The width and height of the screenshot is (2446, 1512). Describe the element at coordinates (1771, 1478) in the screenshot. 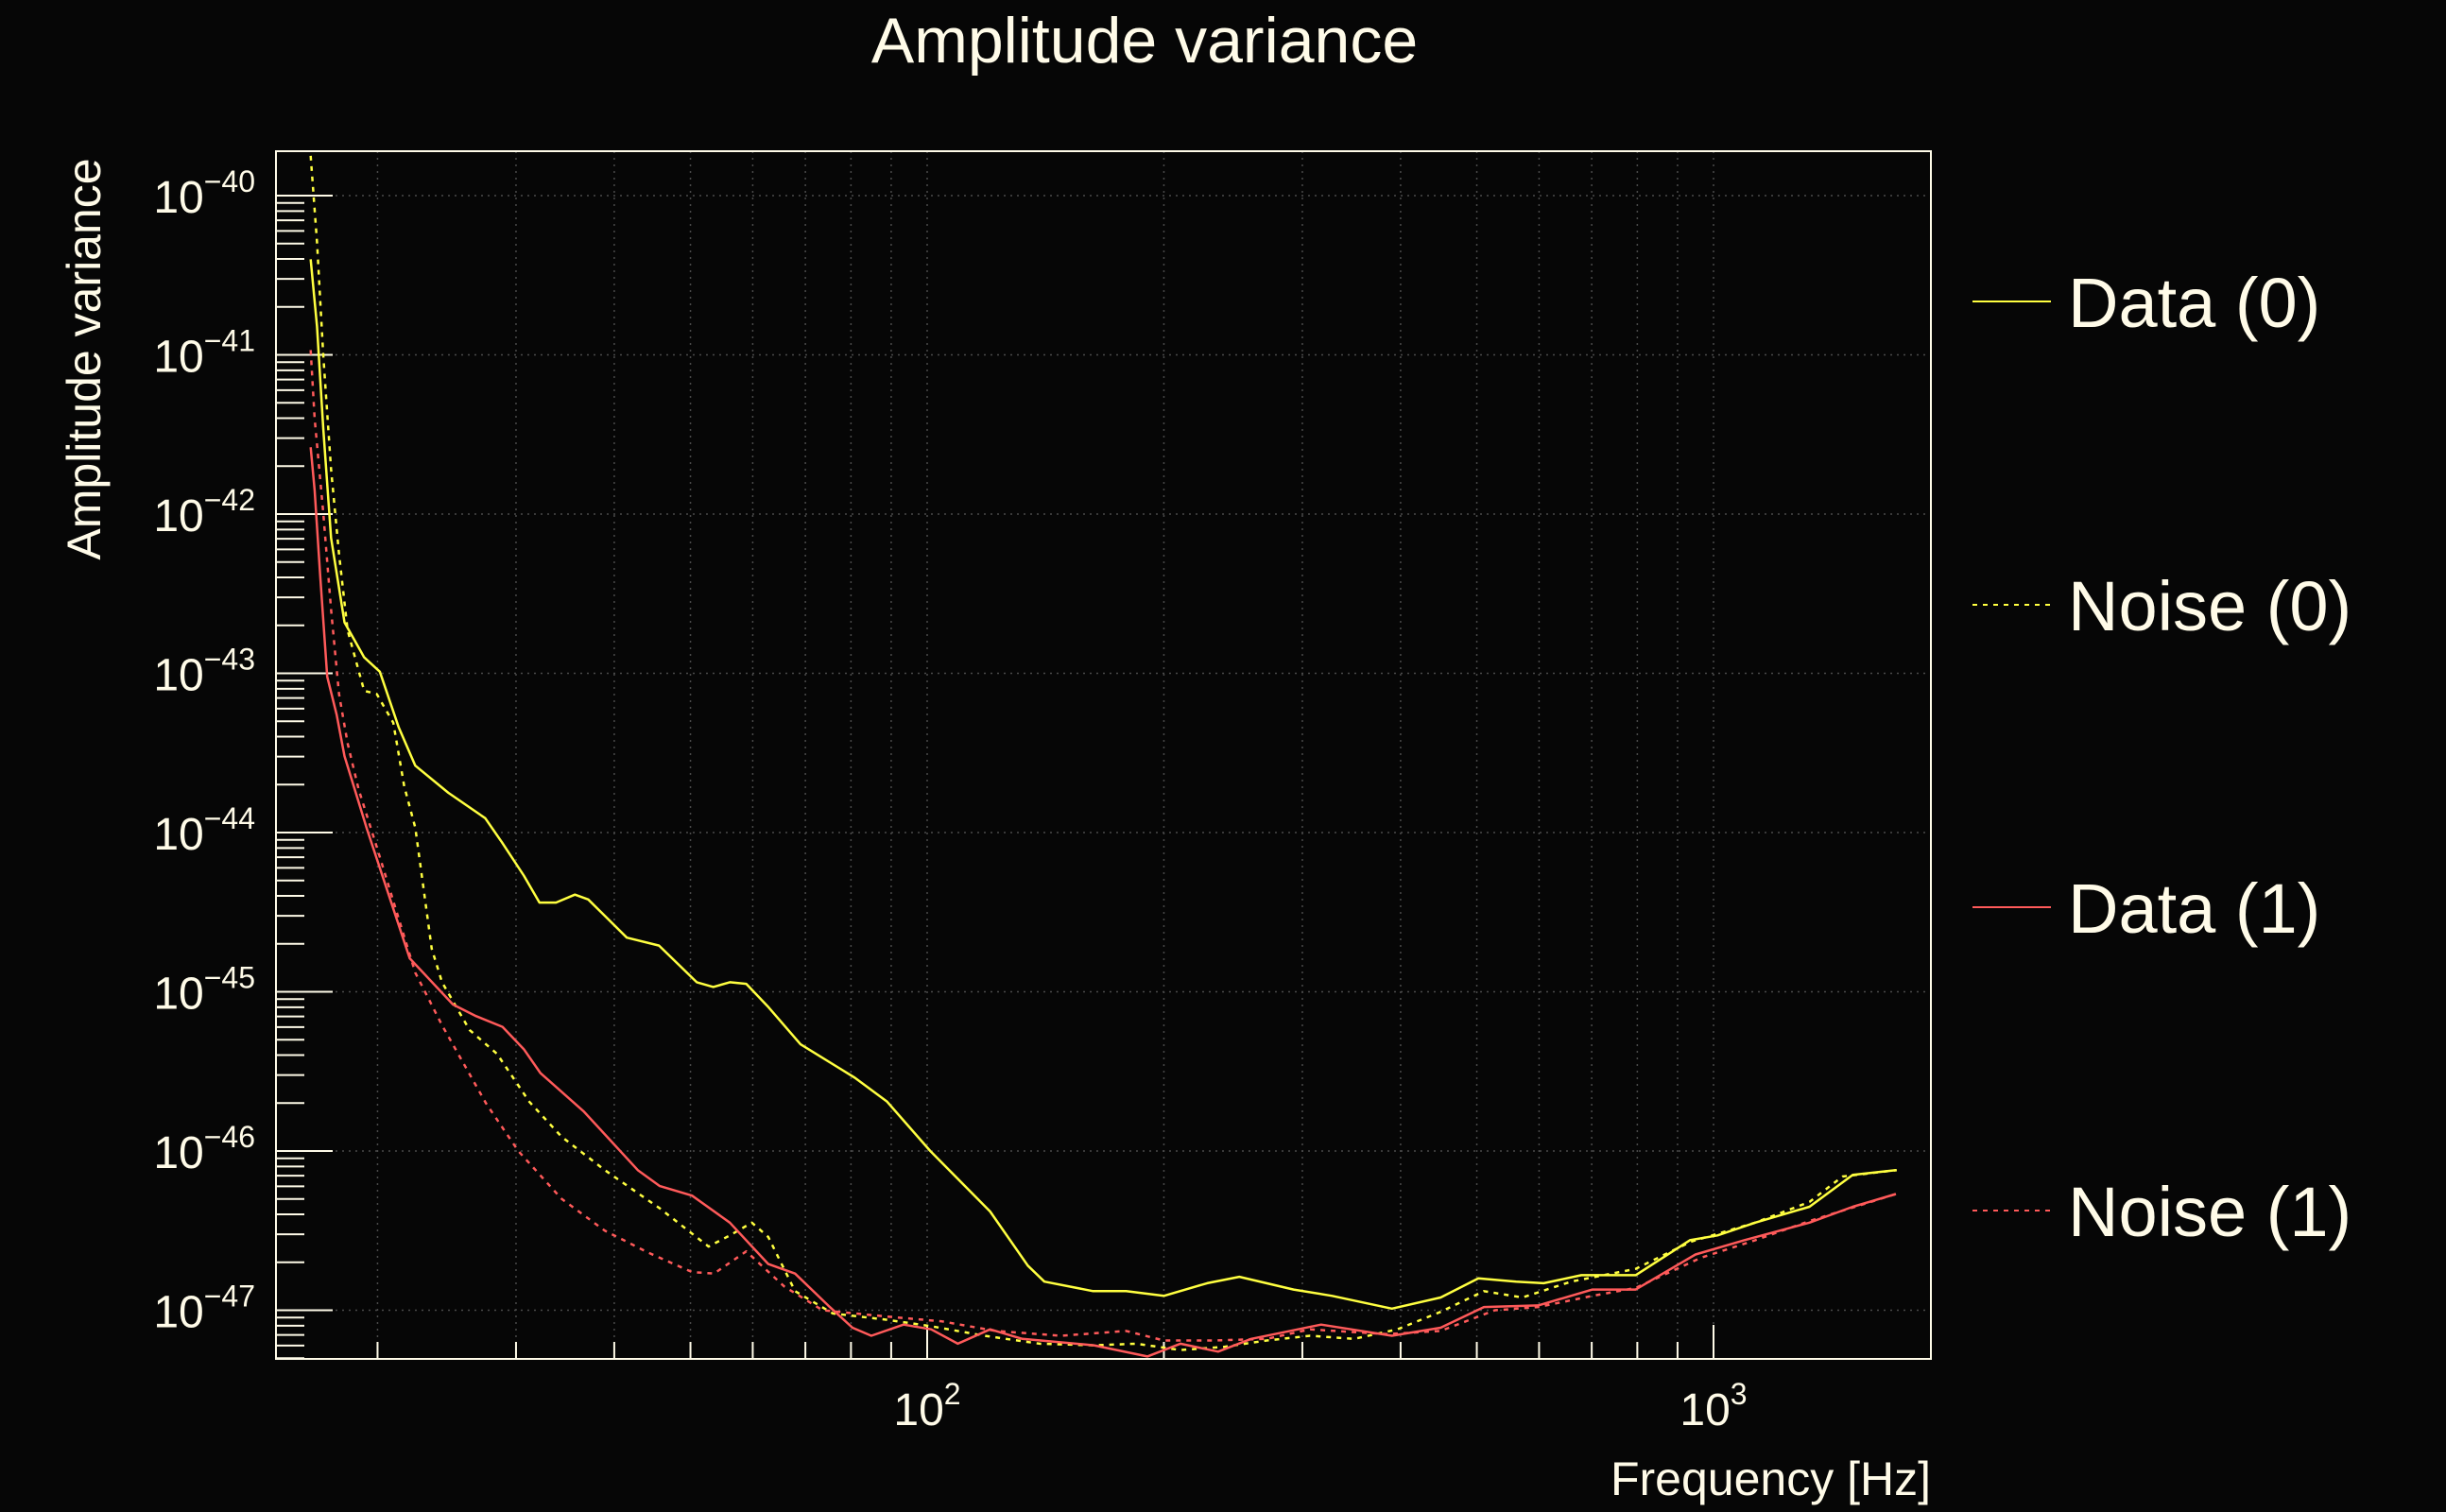

I see `x-axis-label: Frequency [Hz]` at that location.